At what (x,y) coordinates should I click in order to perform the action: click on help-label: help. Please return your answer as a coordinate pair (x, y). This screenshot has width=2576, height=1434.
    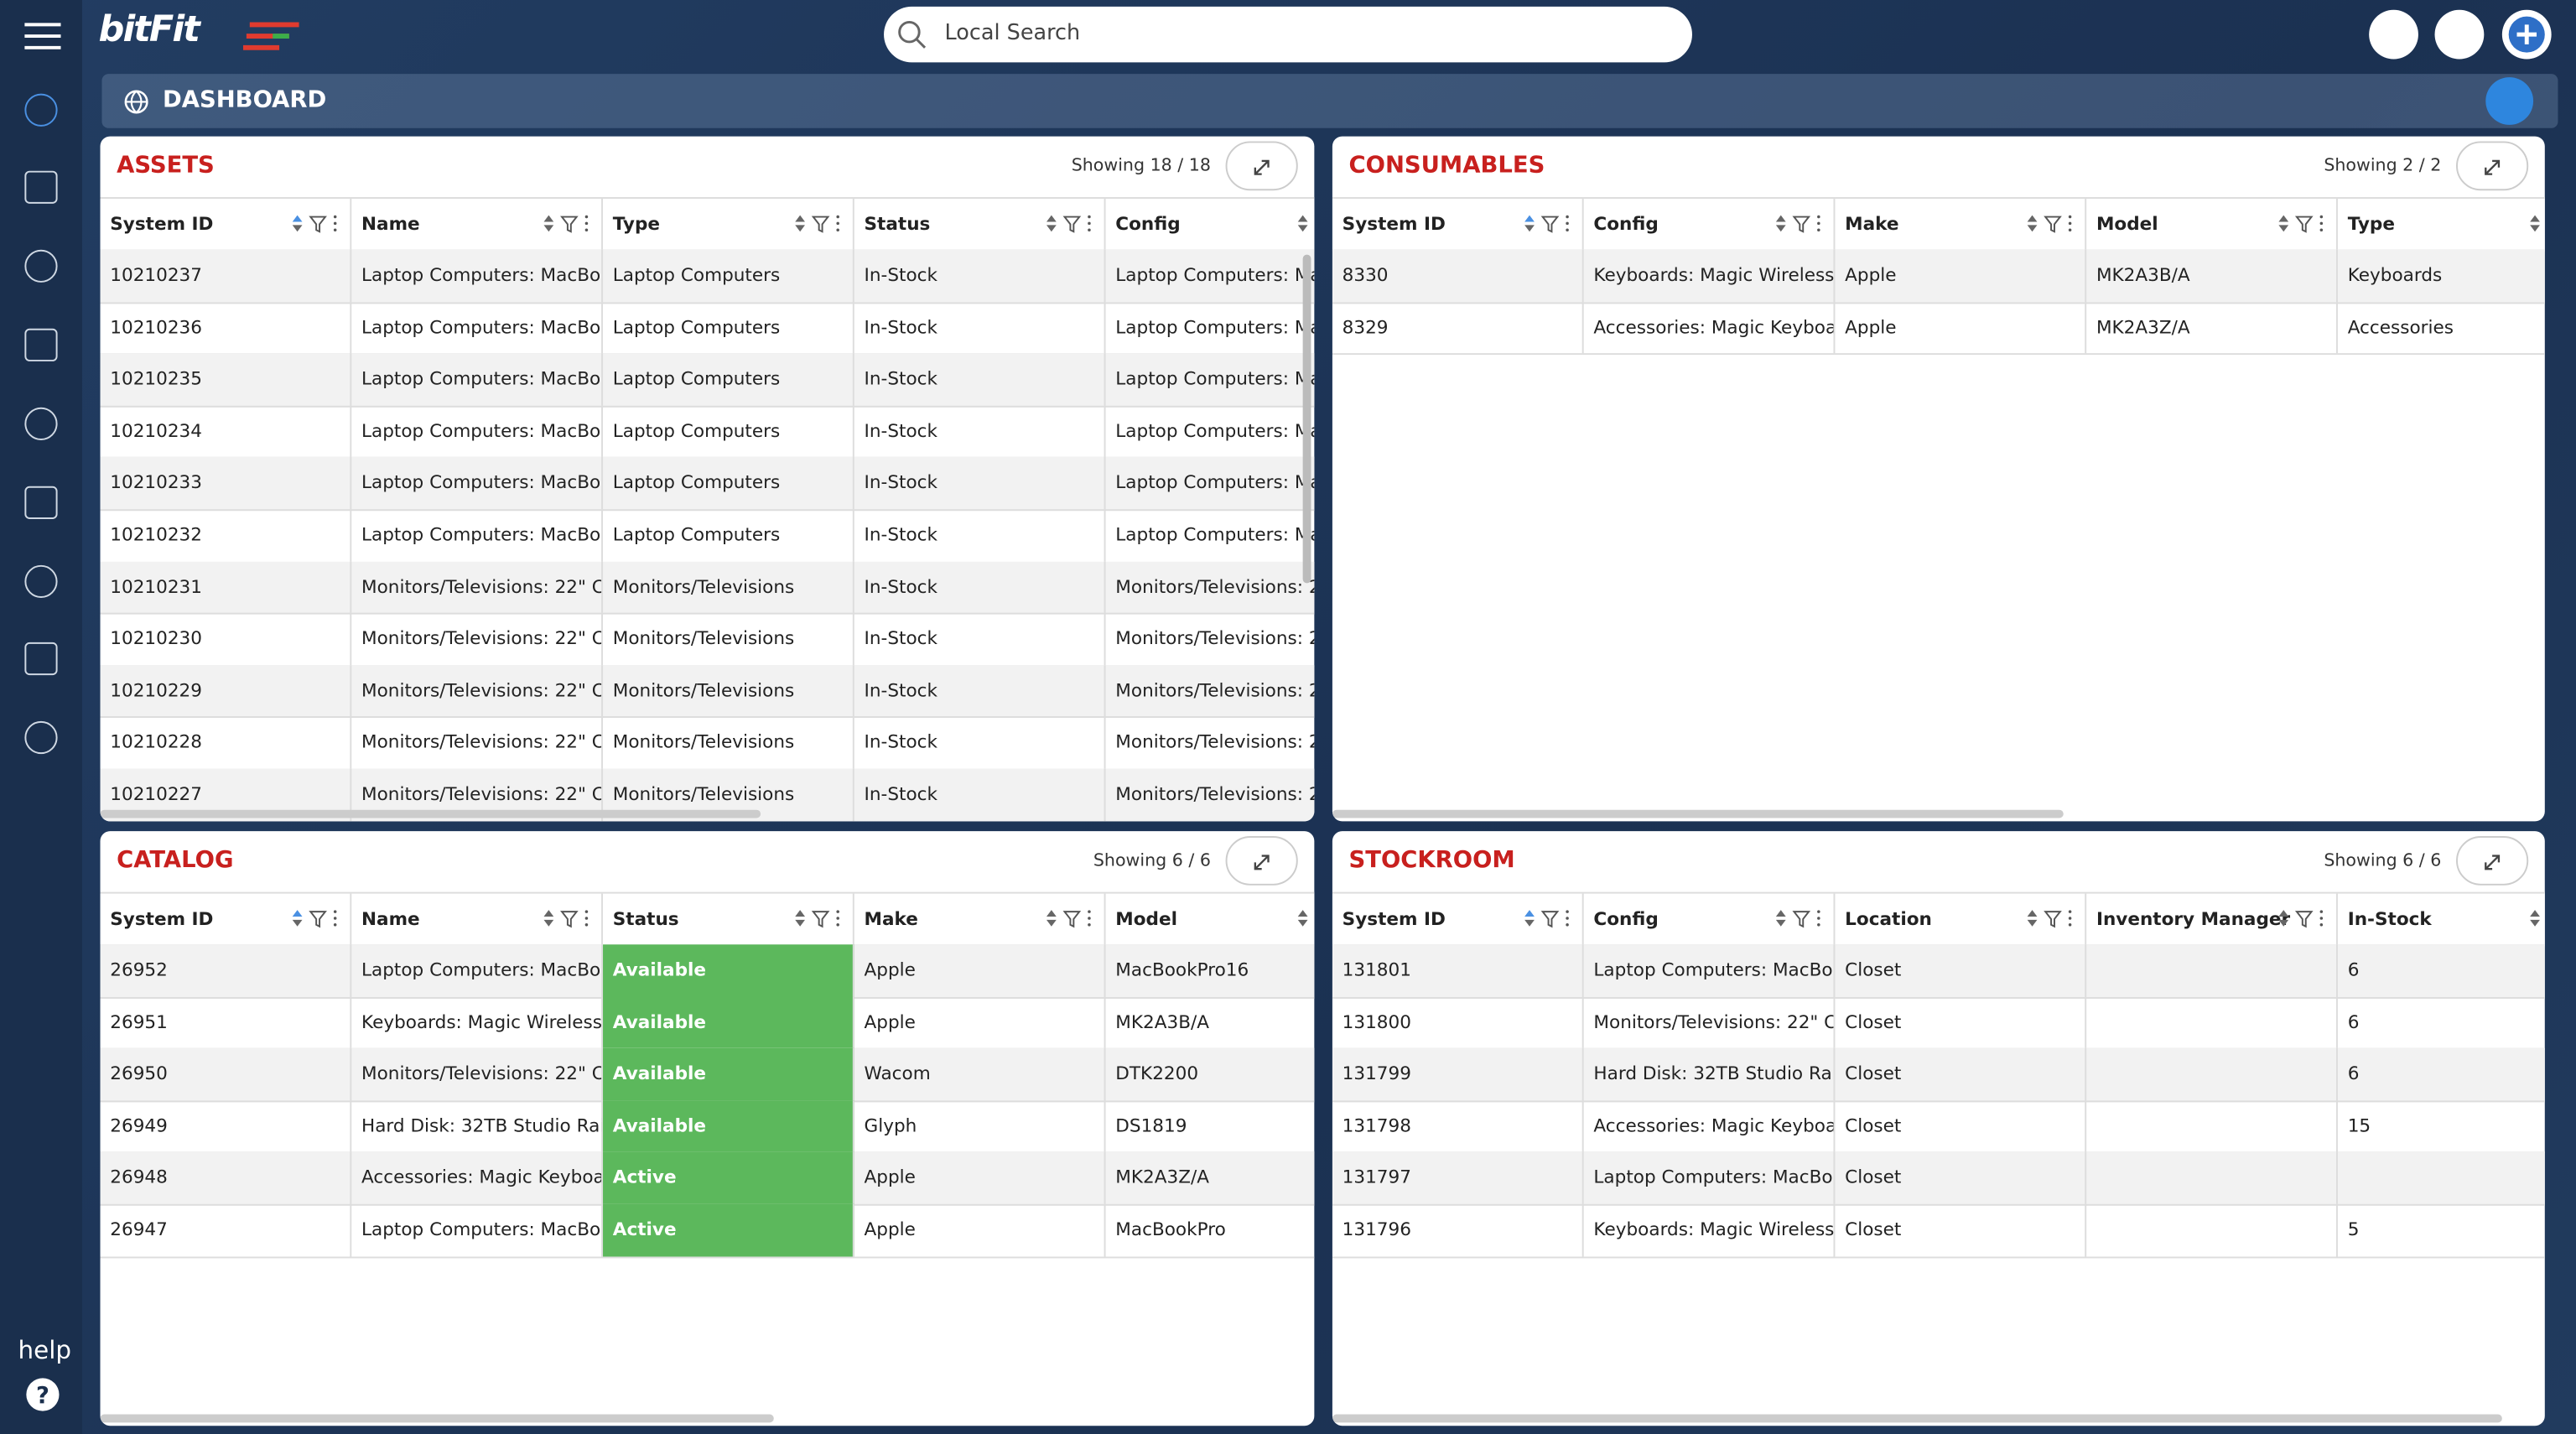
    Looking at the image, I should click on (45, 1350).